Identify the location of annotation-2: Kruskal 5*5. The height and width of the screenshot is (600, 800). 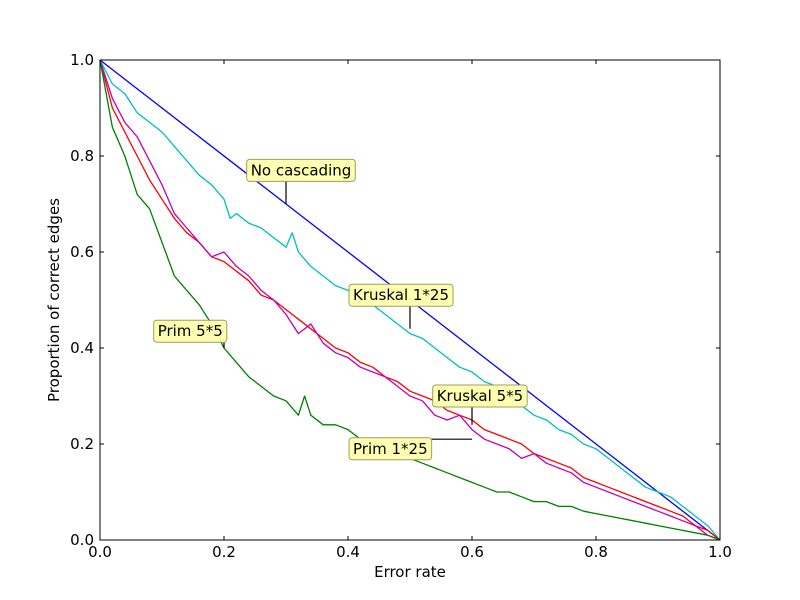
(480, 404).